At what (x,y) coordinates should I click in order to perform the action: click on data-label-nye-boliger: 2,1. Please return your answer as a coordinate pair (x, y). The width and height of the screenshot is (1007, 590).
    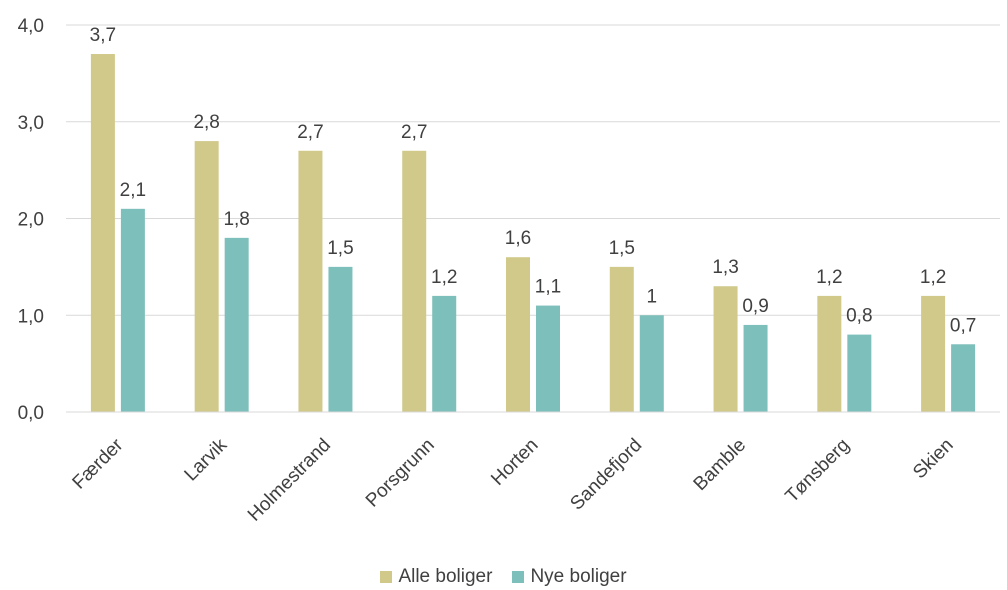
    Looking at the image, I should click on (133, 190).